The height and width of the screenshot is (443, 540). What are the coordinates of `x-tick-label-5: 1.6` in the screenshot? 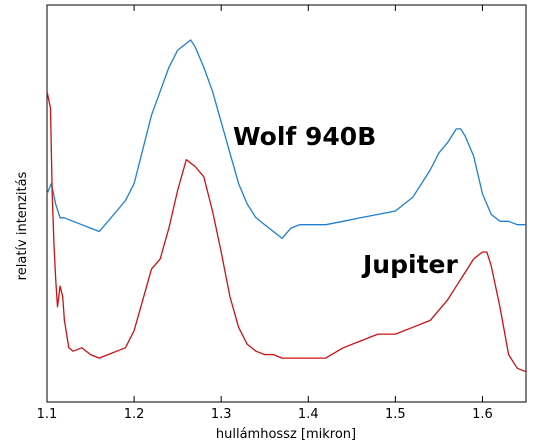 It's located at (482, 414).